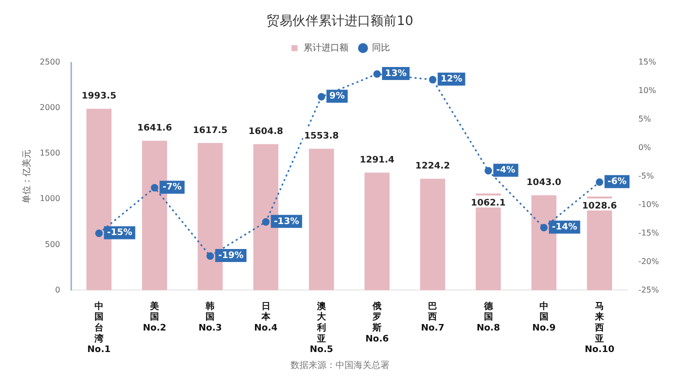  I want to click on source-note: 数据来源：中国海关总署, so click(340, 365).